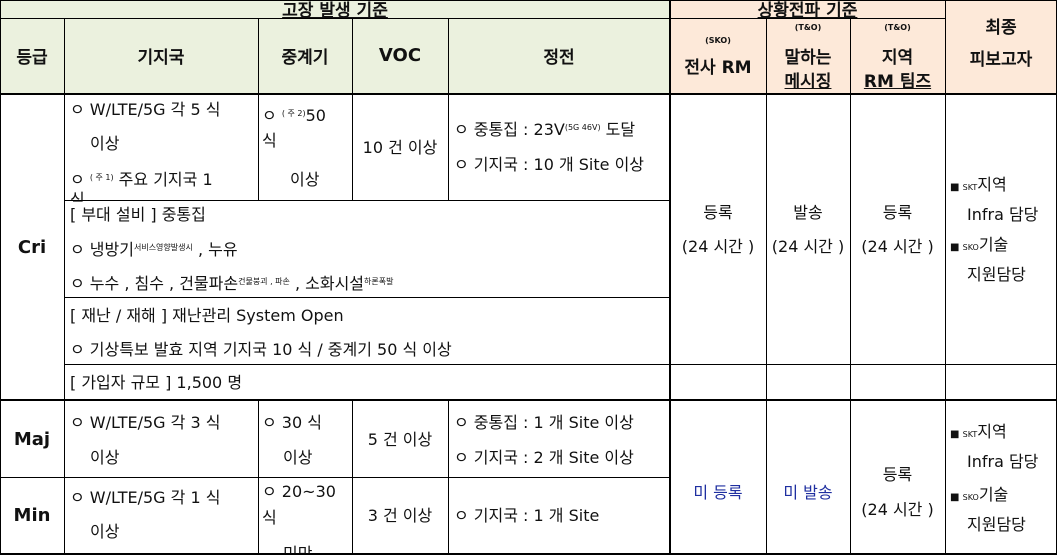  Describe the element at coordinates (163, 247) in the screenshot. I see `cri-facility-line2-note: 서비스영향발생시` at that location.